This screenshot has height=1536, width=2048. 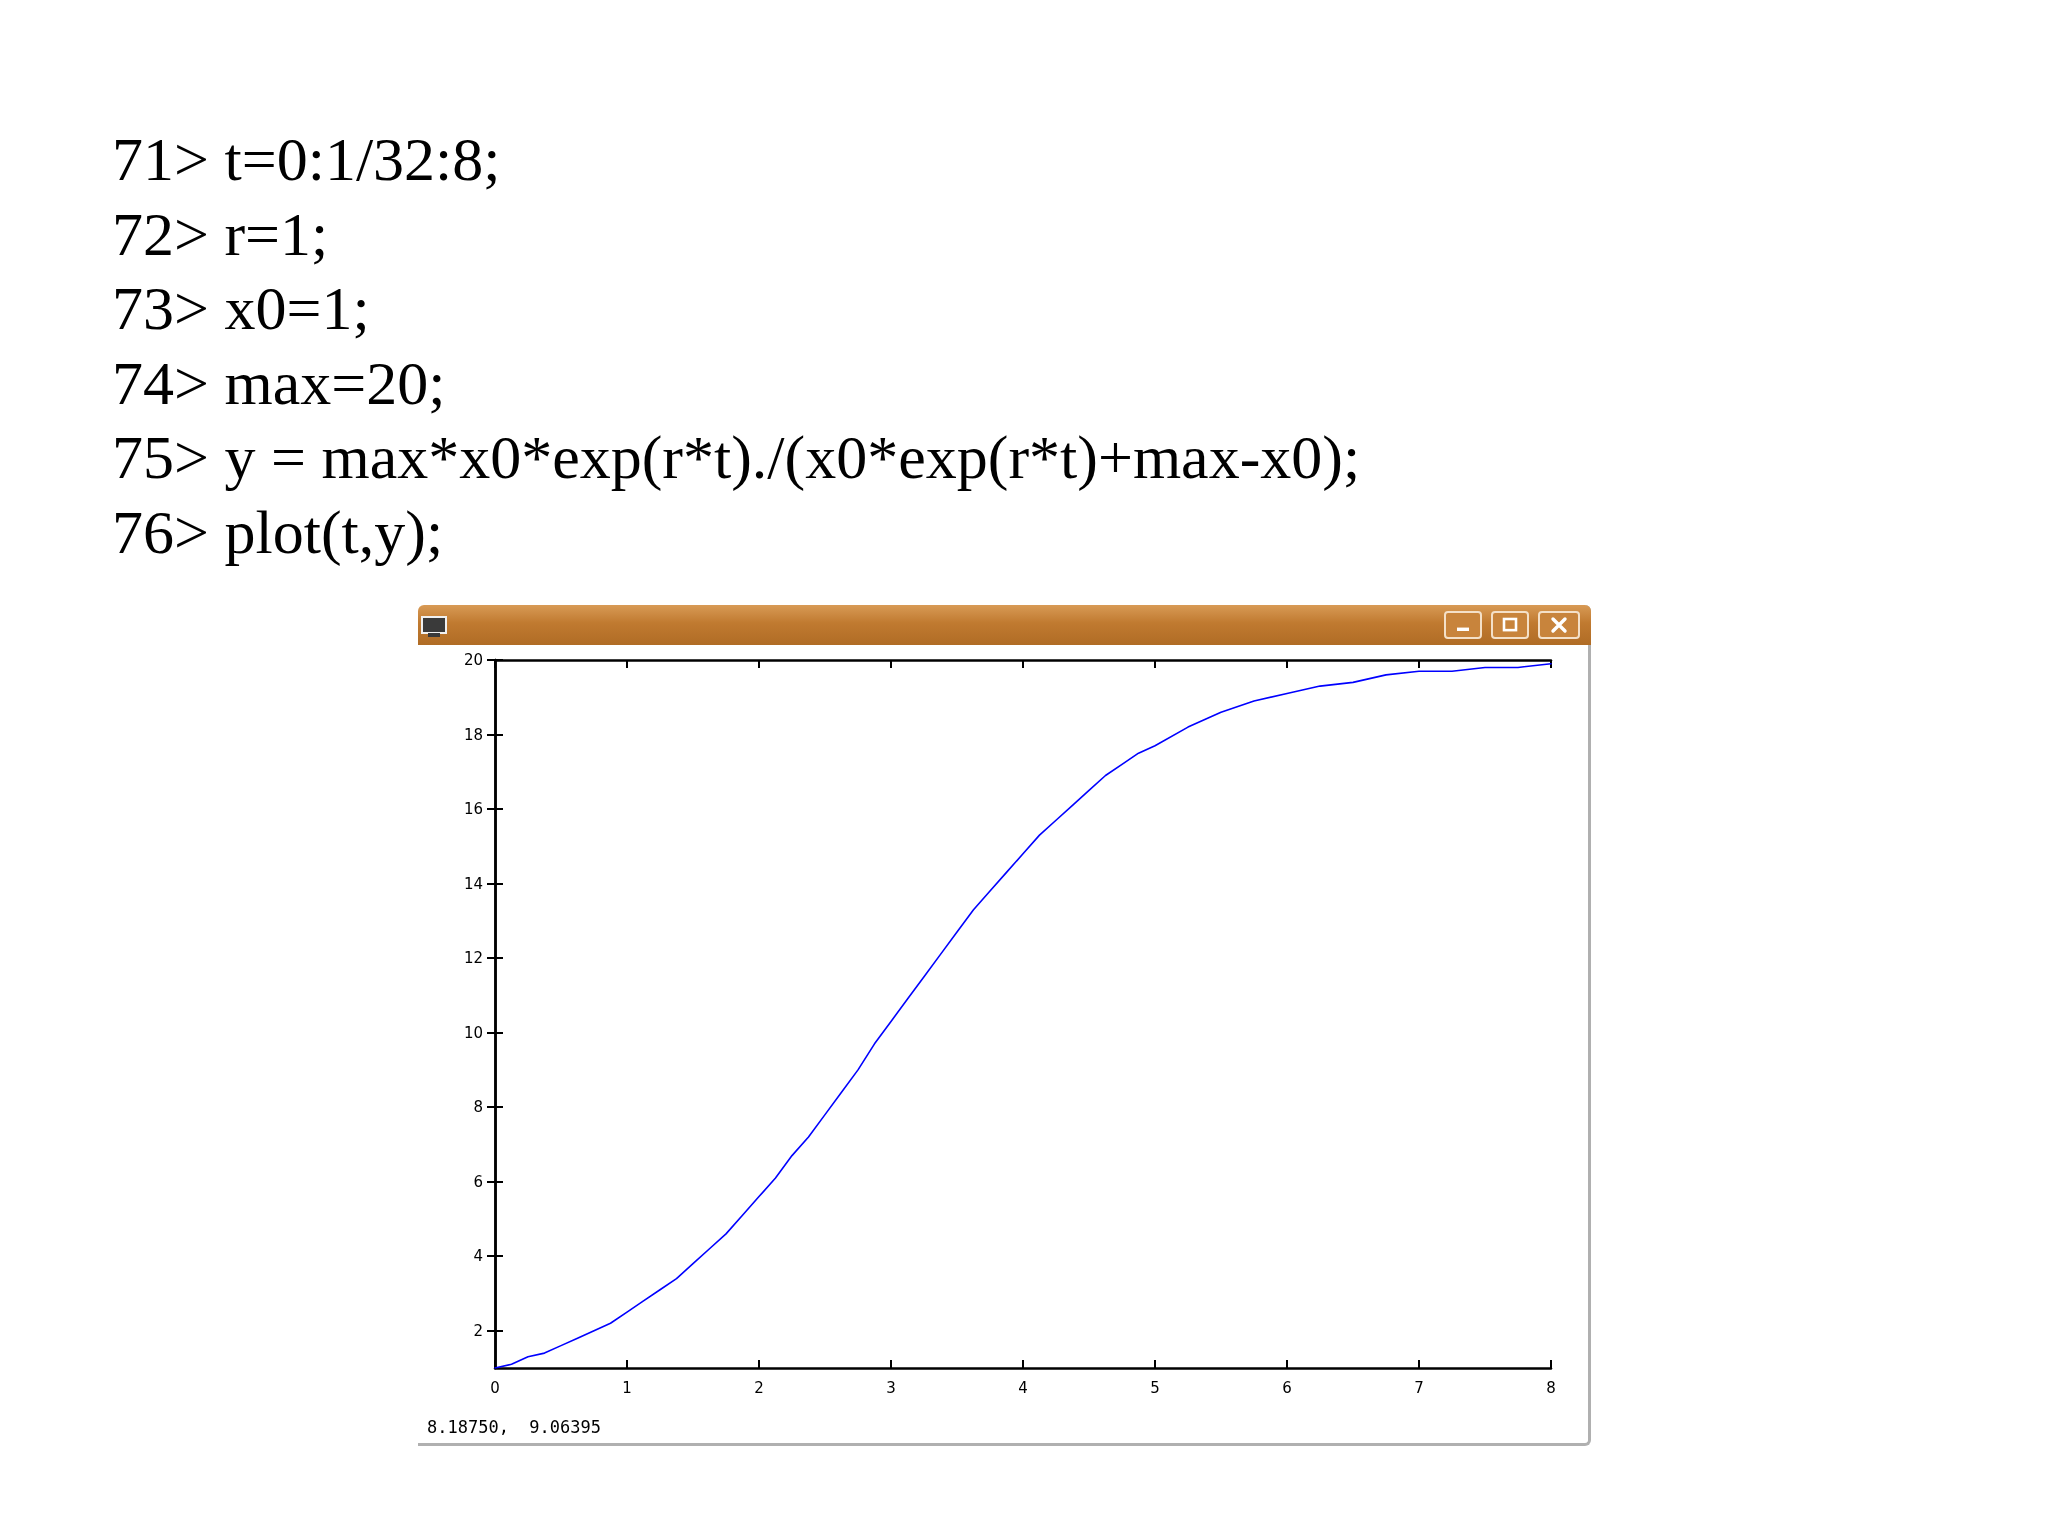 I want to click on y-tick-label: 8, so click(x=478, y=1107).